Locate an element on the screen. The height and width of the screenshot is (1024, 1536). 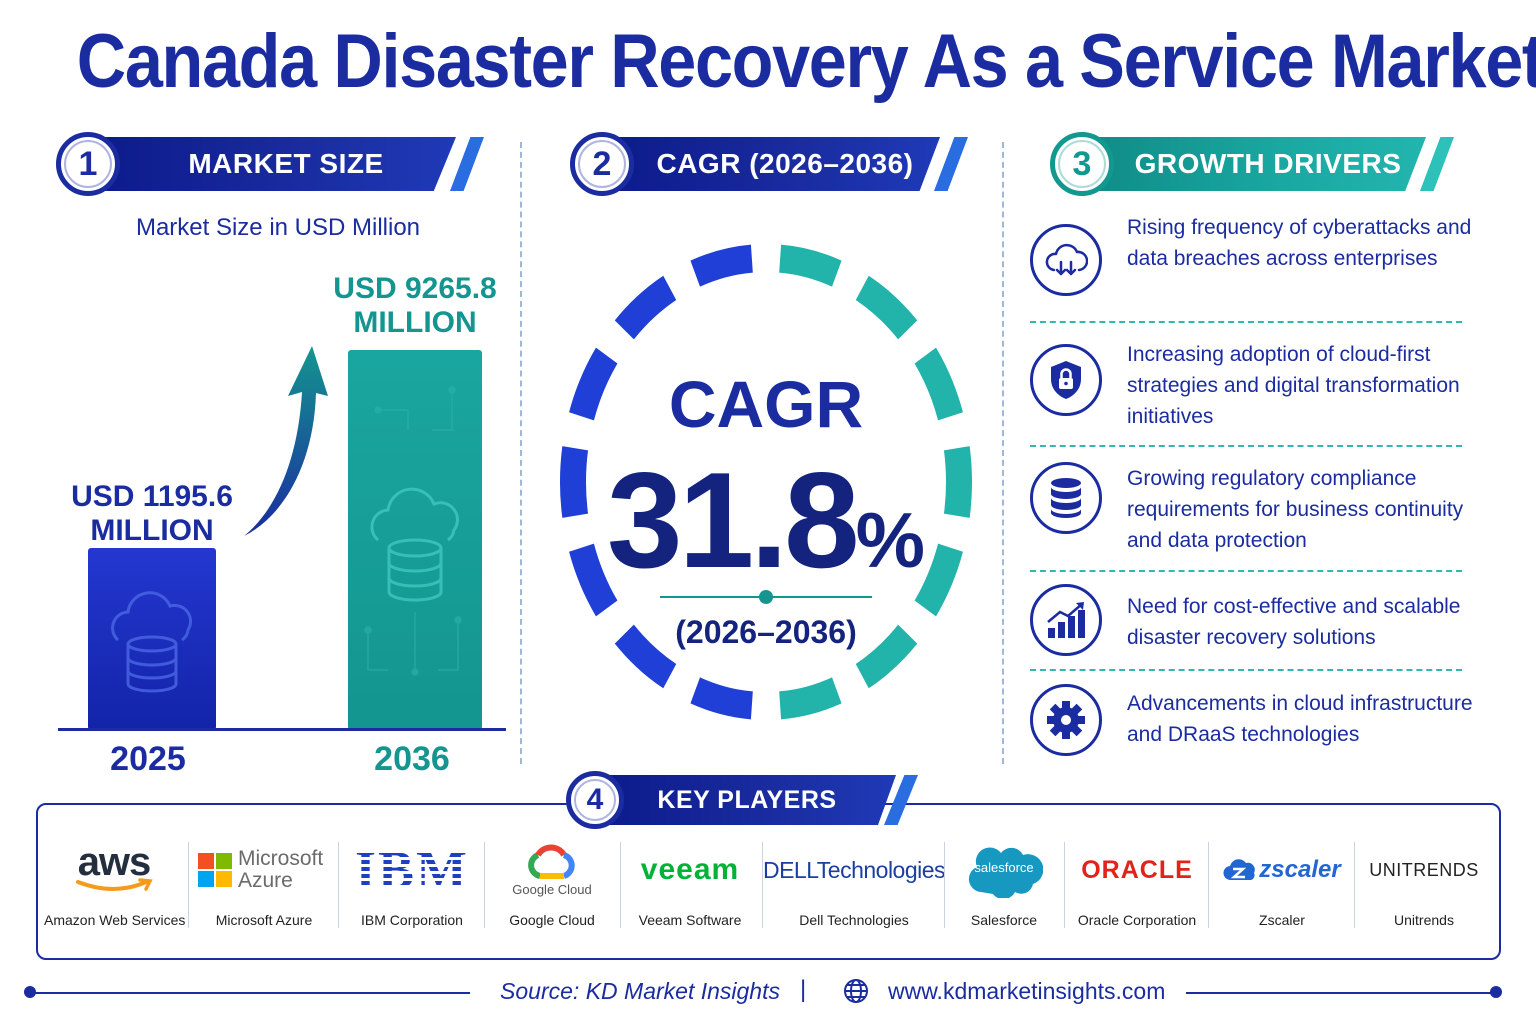
zscaler-logo-text: zscaler is located at coordinates (1300, 869).